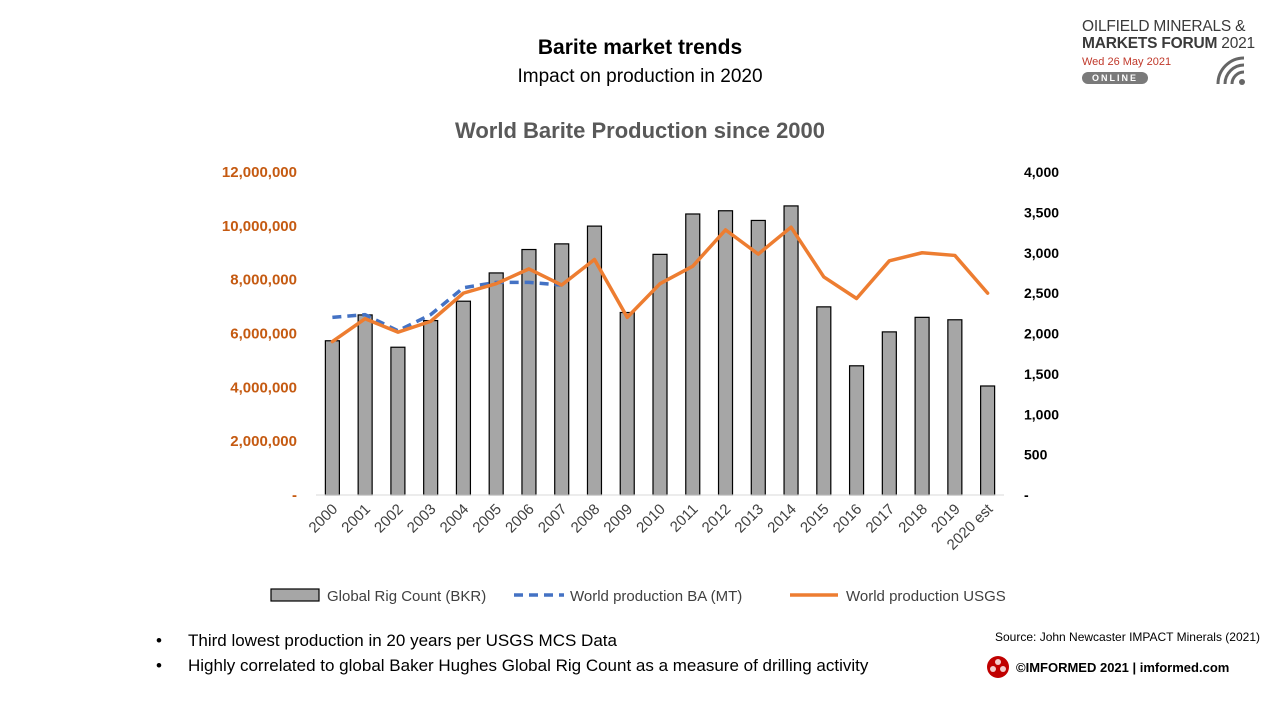  Describe the element at coordinates (356, 519) in the screenshot. I see `x-tick-label: 2001` at that location.